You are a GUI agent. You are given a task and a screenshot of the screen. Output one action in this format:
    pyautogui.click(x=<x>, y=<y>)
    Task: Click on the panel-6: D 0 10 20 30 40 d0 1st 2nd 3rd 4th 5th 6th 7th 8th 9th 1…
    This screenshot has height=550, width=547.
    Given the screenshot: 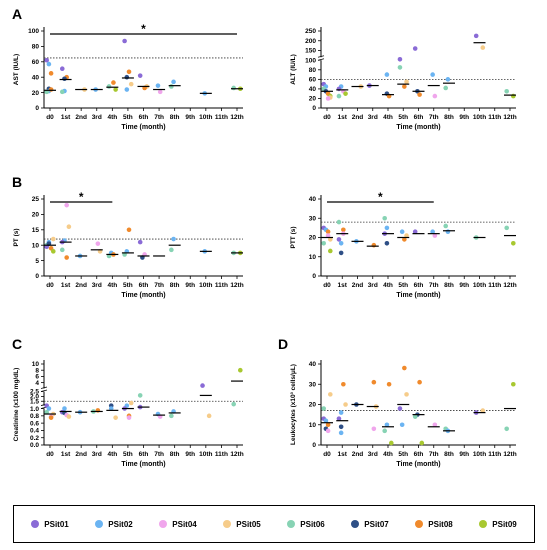 What is the action you would take?
    pyautogui.click(x=397, y=402)
    